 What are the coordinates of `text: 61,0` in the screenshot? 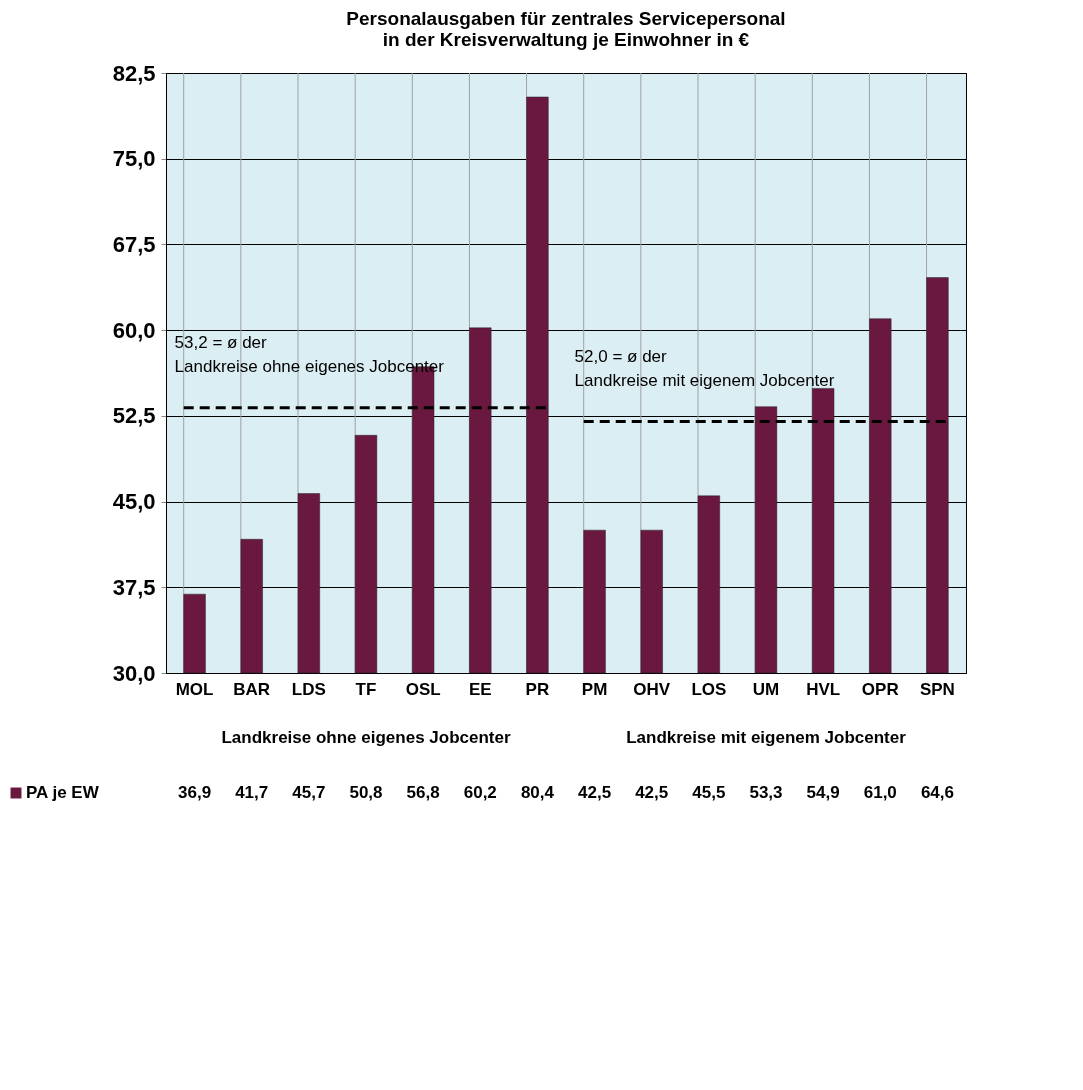 It's located at (880, 792).